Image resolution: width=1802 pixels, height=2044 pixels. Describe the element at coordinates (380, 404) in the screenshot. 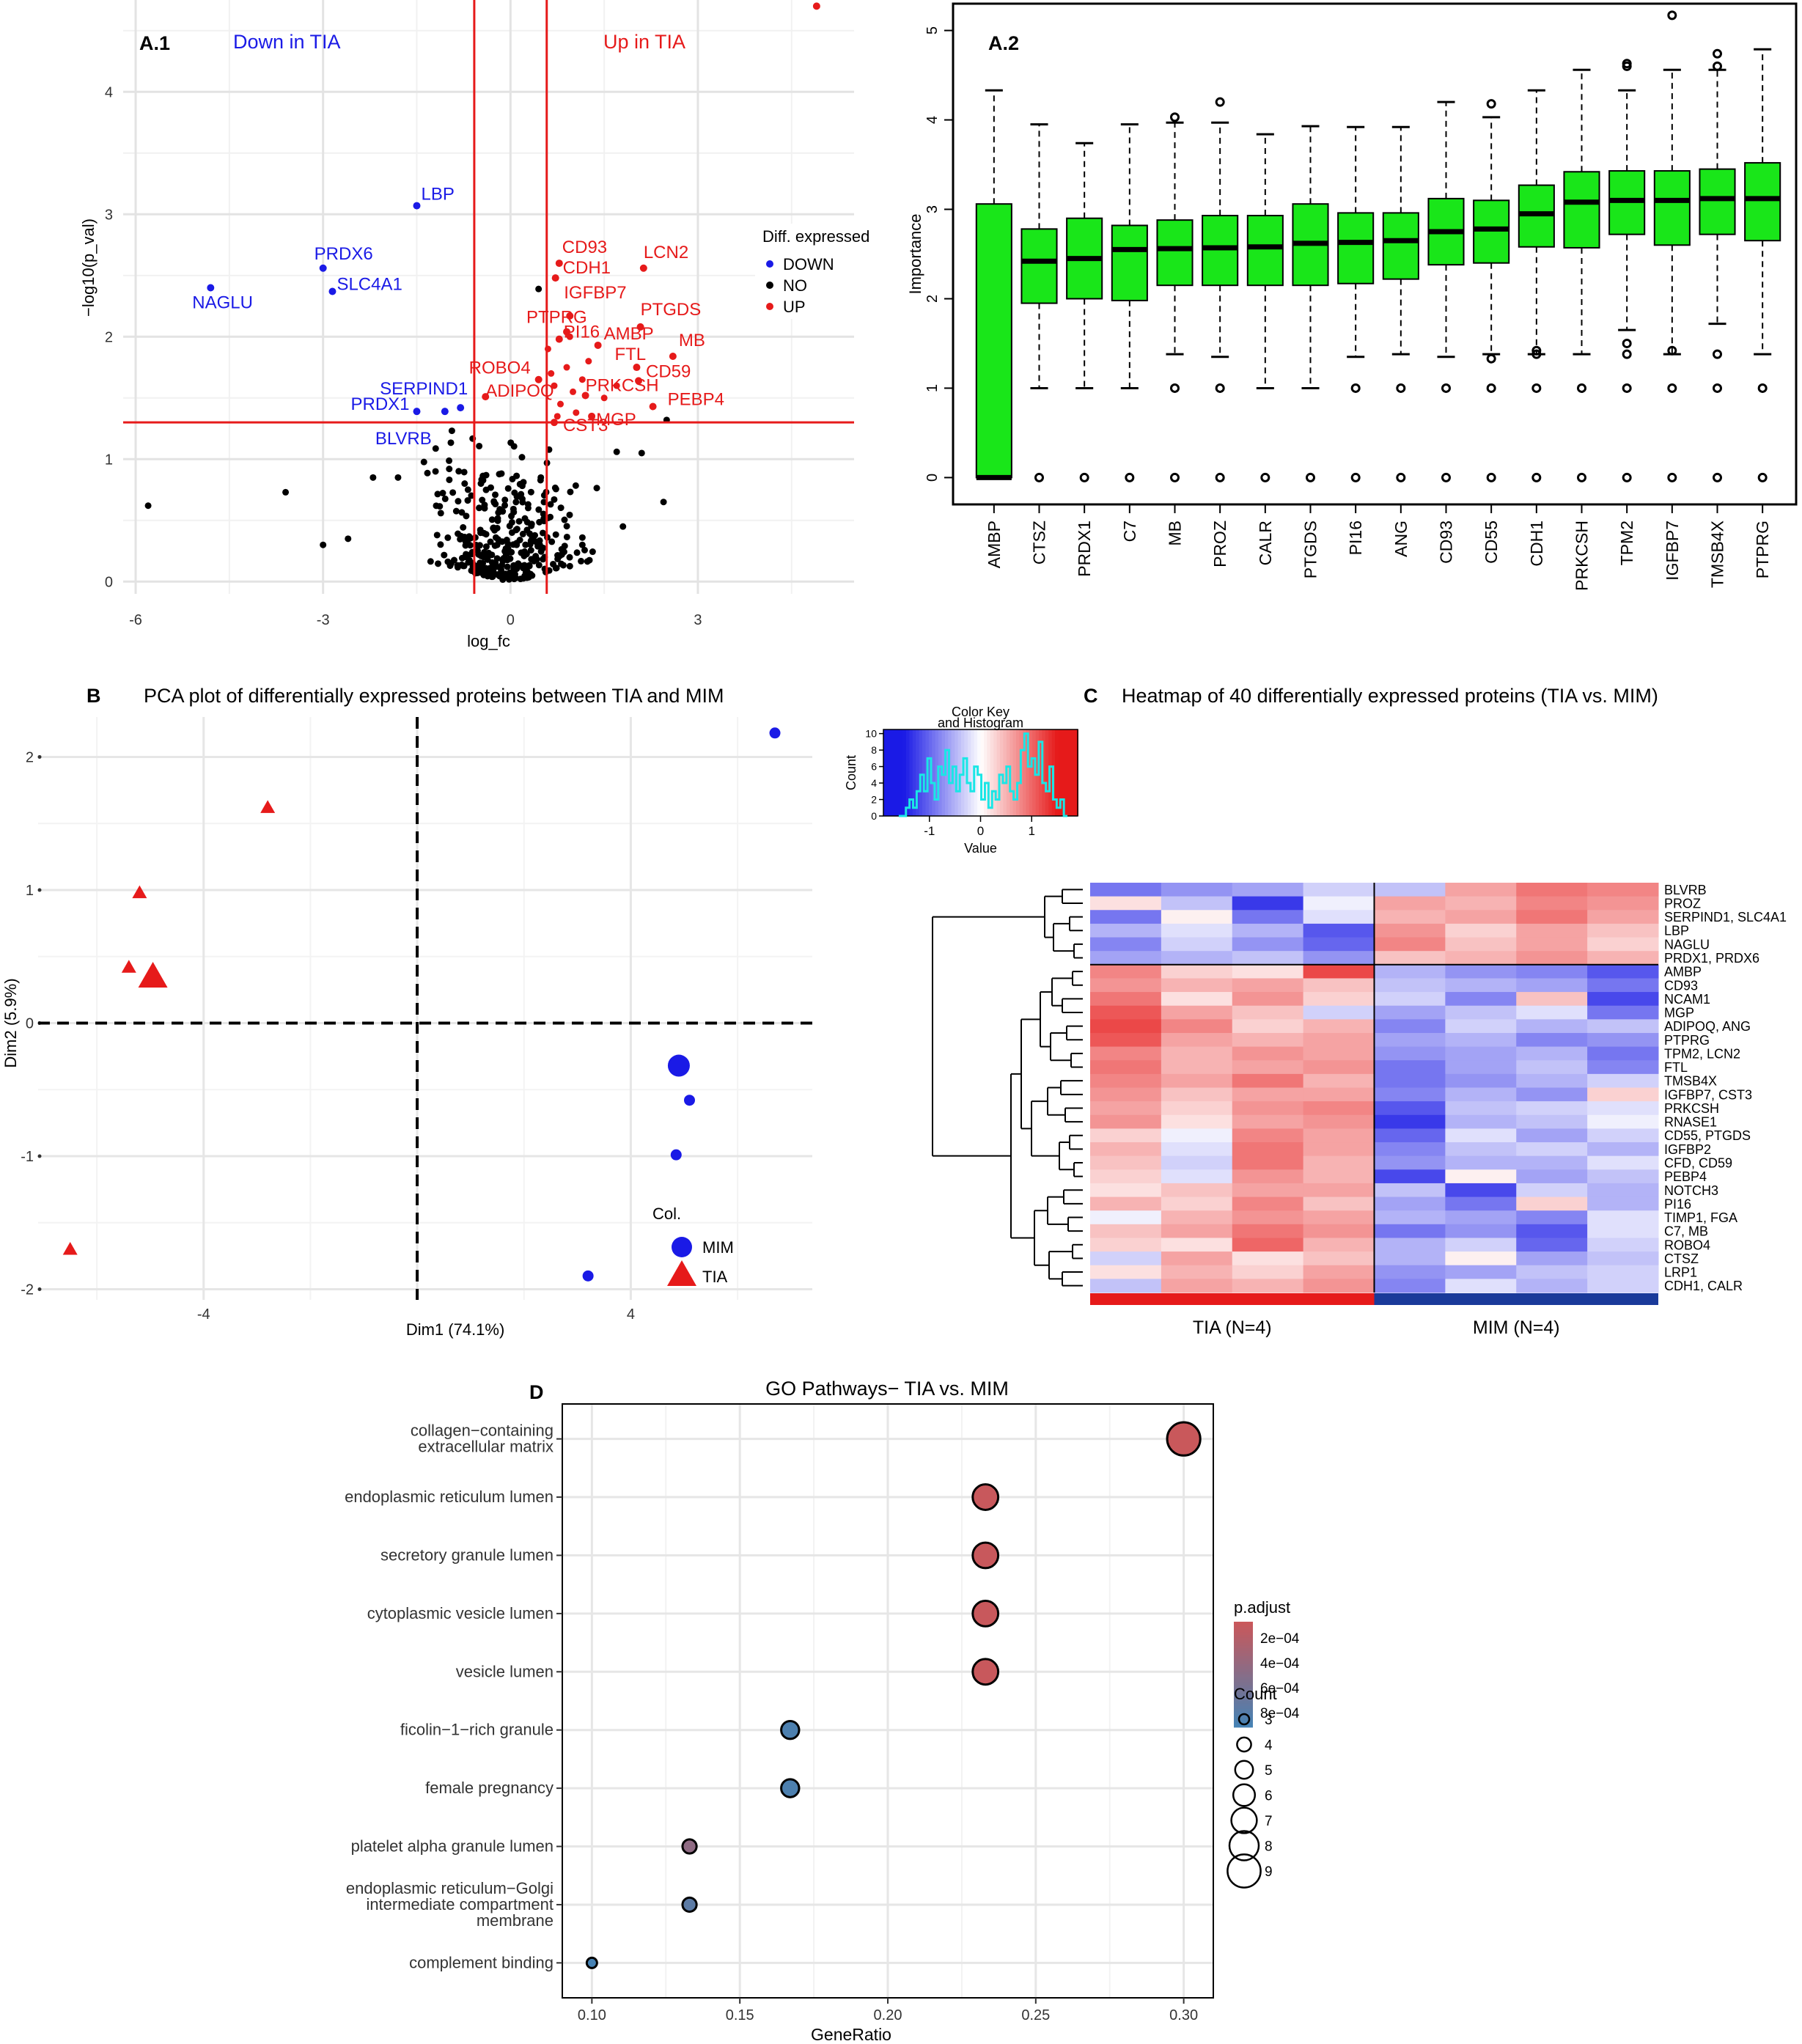

I see `point-label: PRDX1` at that location.